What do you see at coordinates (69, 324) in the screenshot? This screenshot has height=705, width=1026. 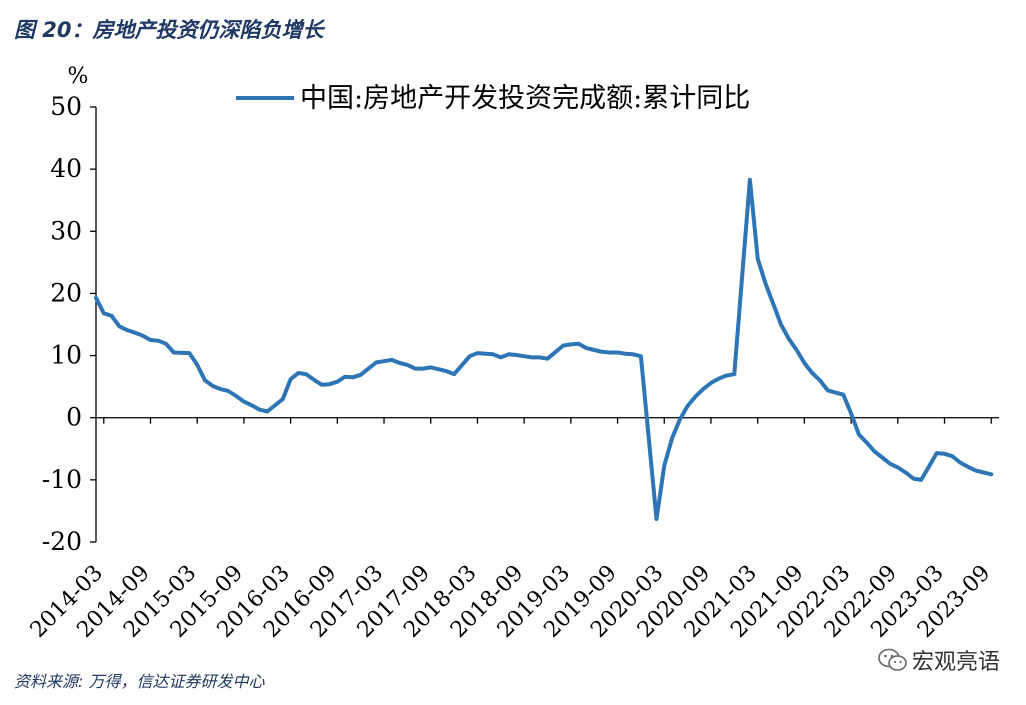 I see `y-axis-ticks: -20 -10 0 10 20 30 40 50` at bounding box center [69, 324].